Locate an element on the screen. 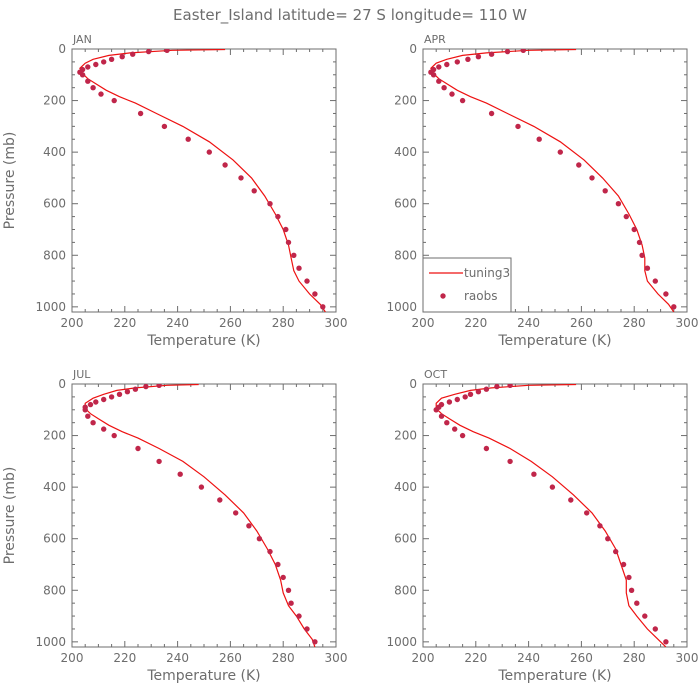  legend-obs-label: raobs is located at coordinates (481, 296).